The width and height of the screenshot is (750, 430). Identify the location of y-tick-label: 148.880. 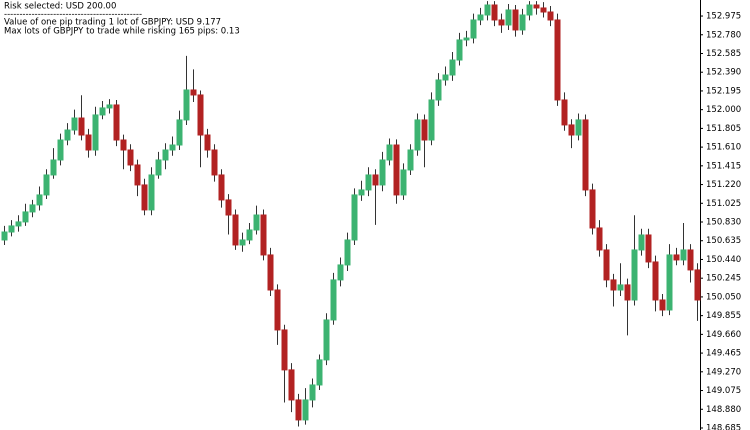
(723, 410).